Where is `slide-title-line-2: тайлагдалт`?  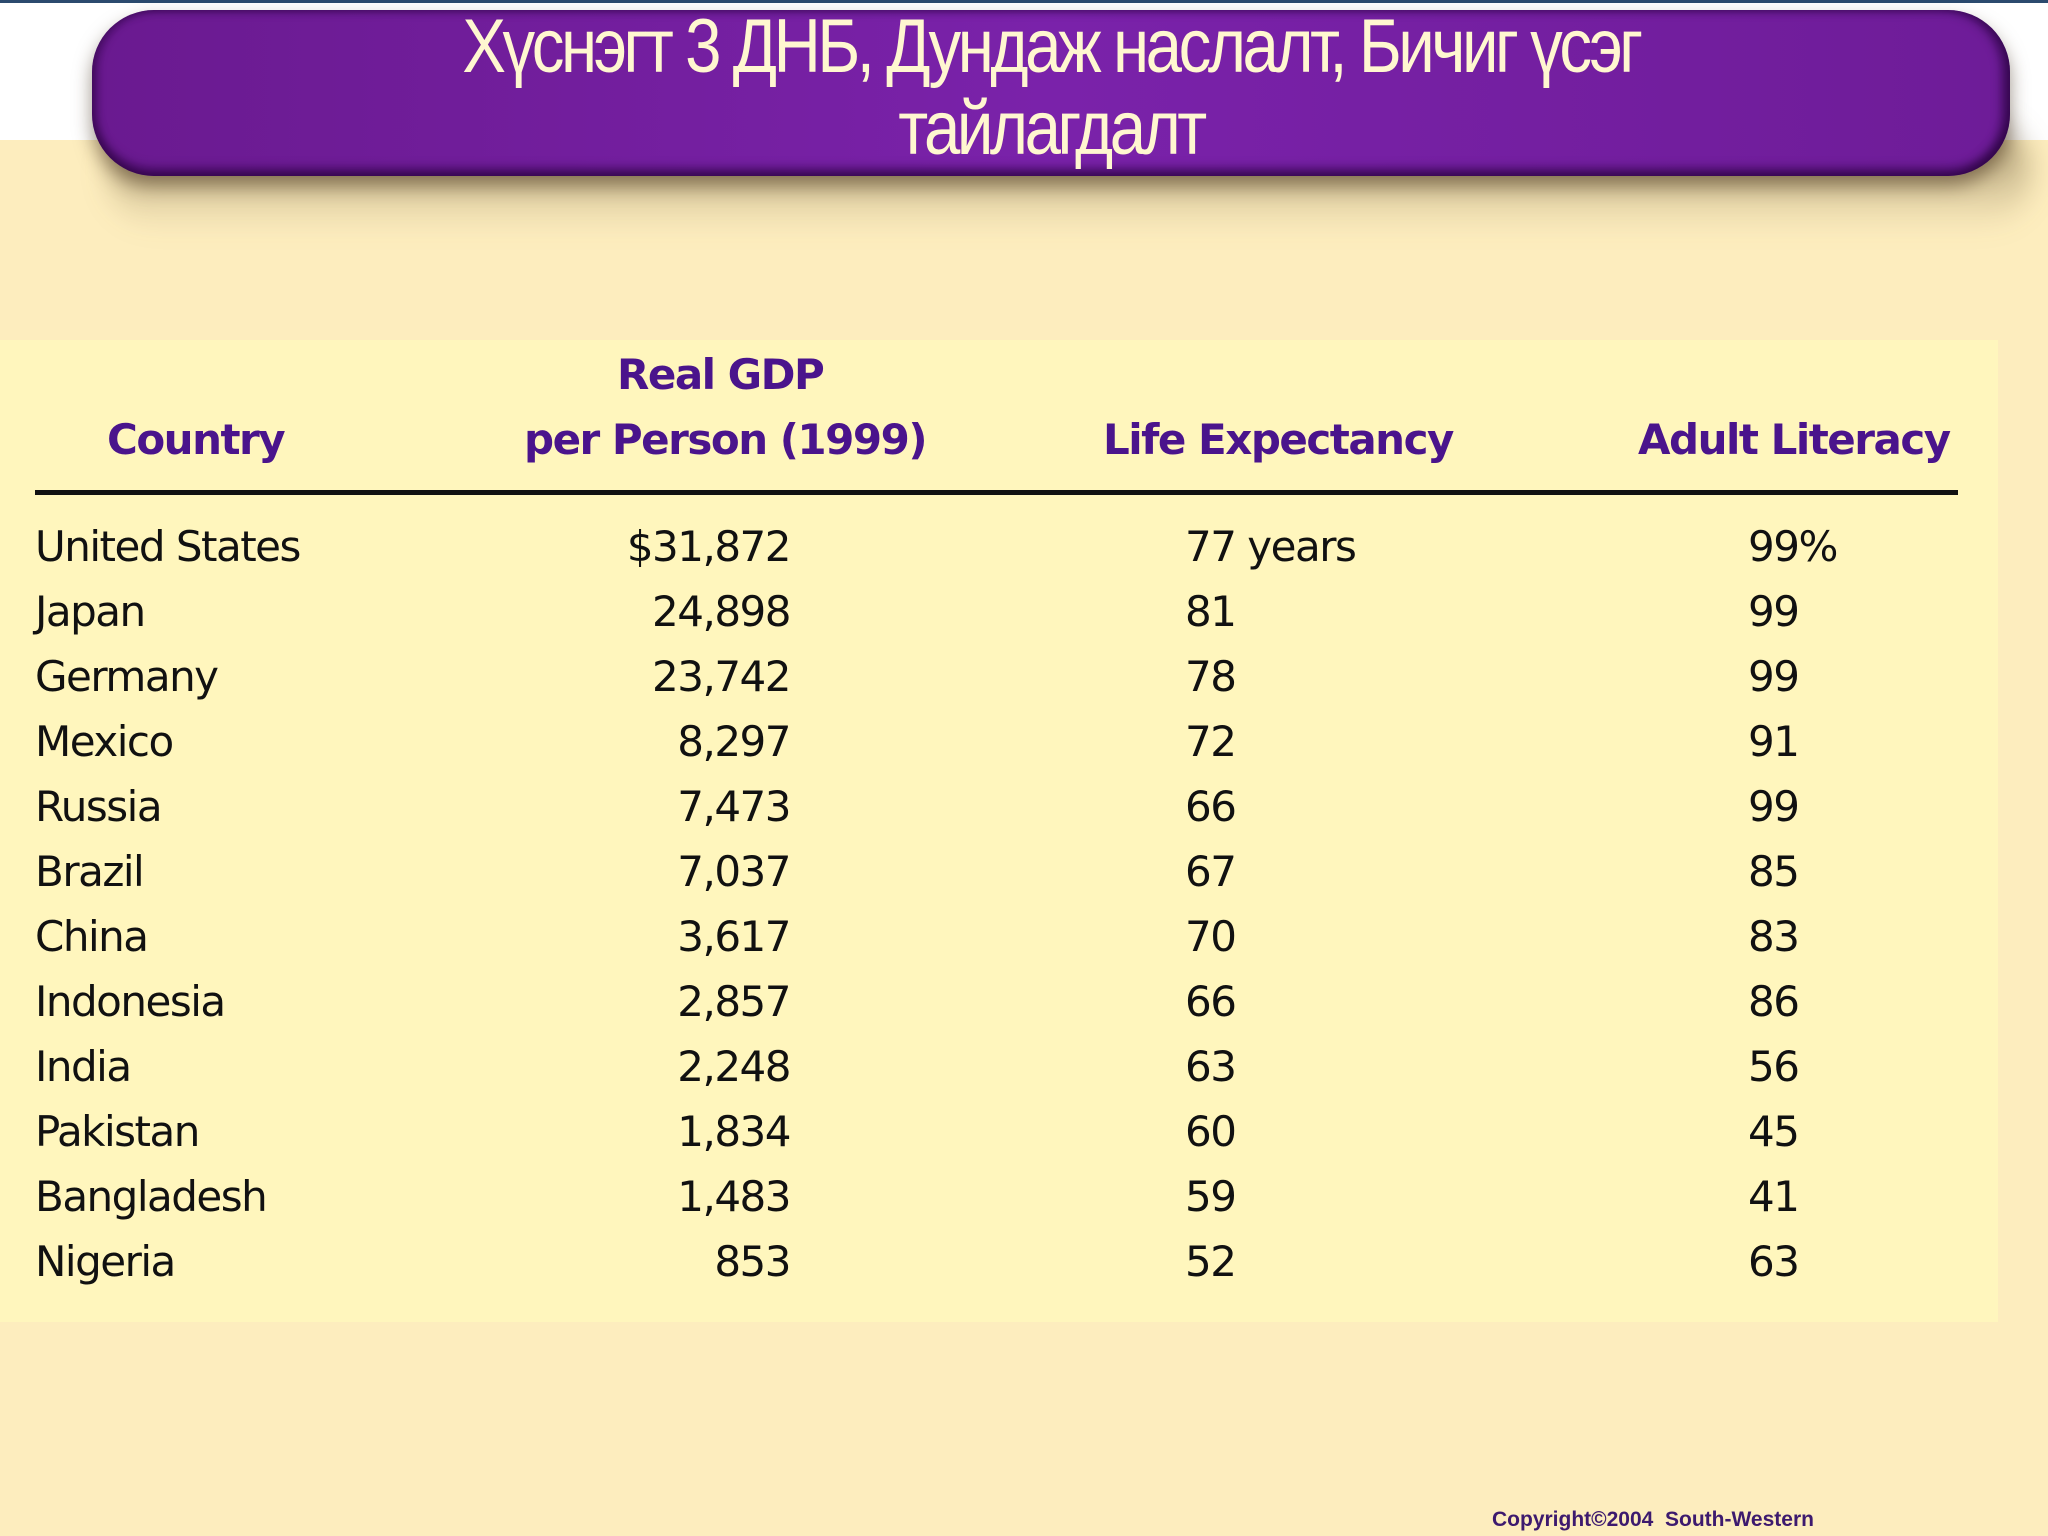 slide-title-line-2: тайлагдалт is located at coordinates (1052, 128).